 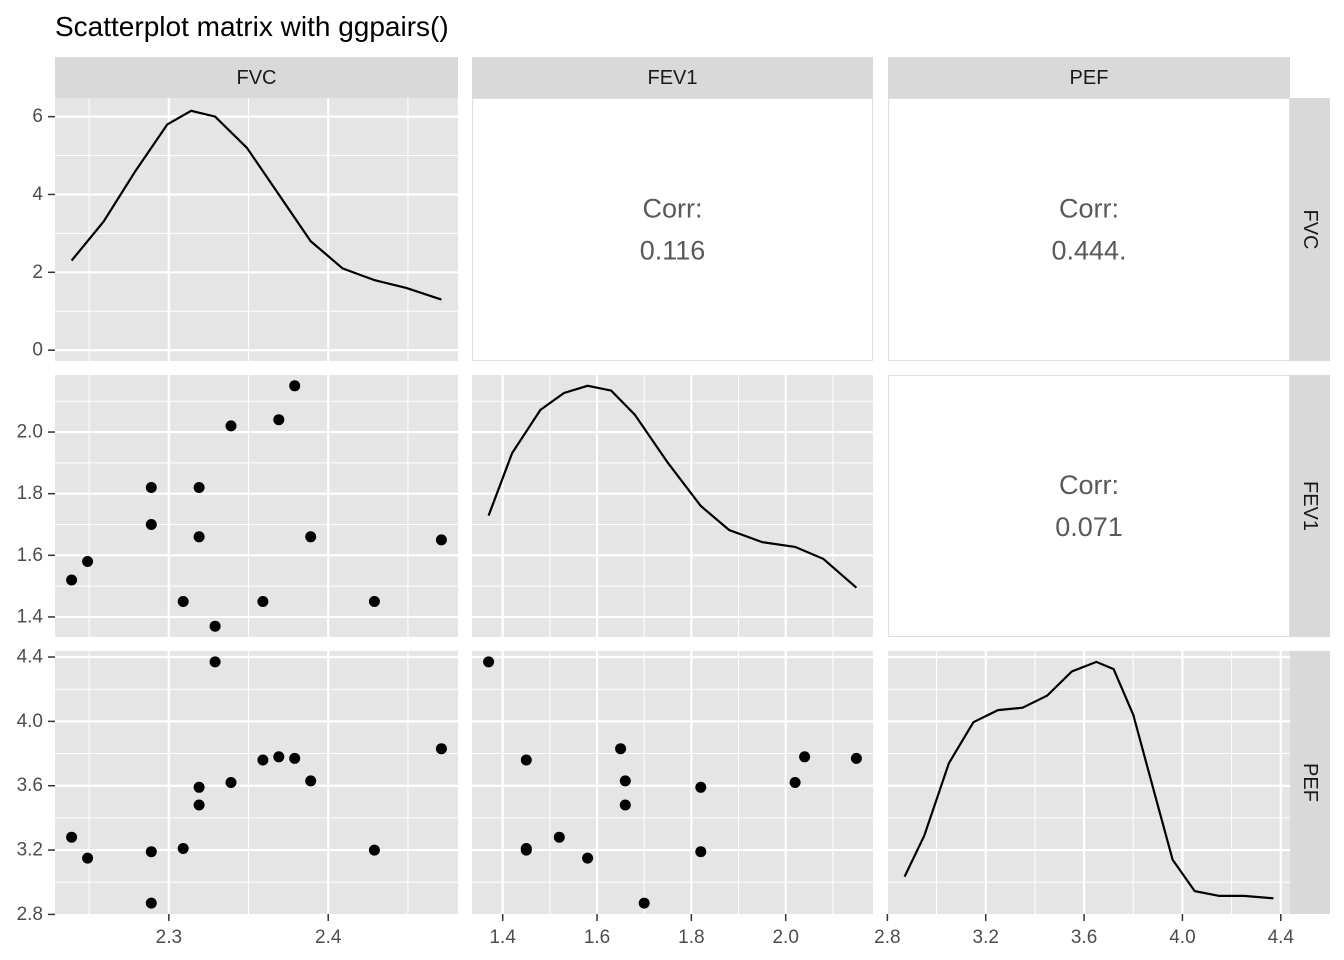 I want to click on x-tick-label: 4.4, so click(x=1281, y=937).